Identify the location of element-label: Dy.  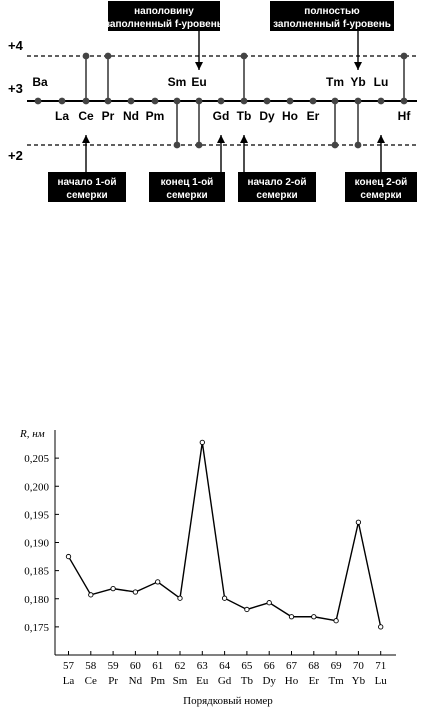
(267, 116).